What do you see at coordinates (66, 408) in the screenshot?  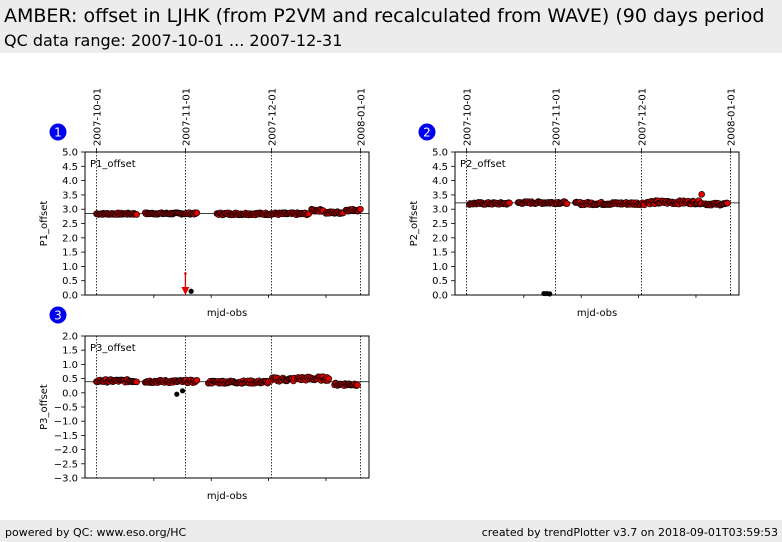 I see `y-tick-label: −0.5` at bounding box center [66, 408].